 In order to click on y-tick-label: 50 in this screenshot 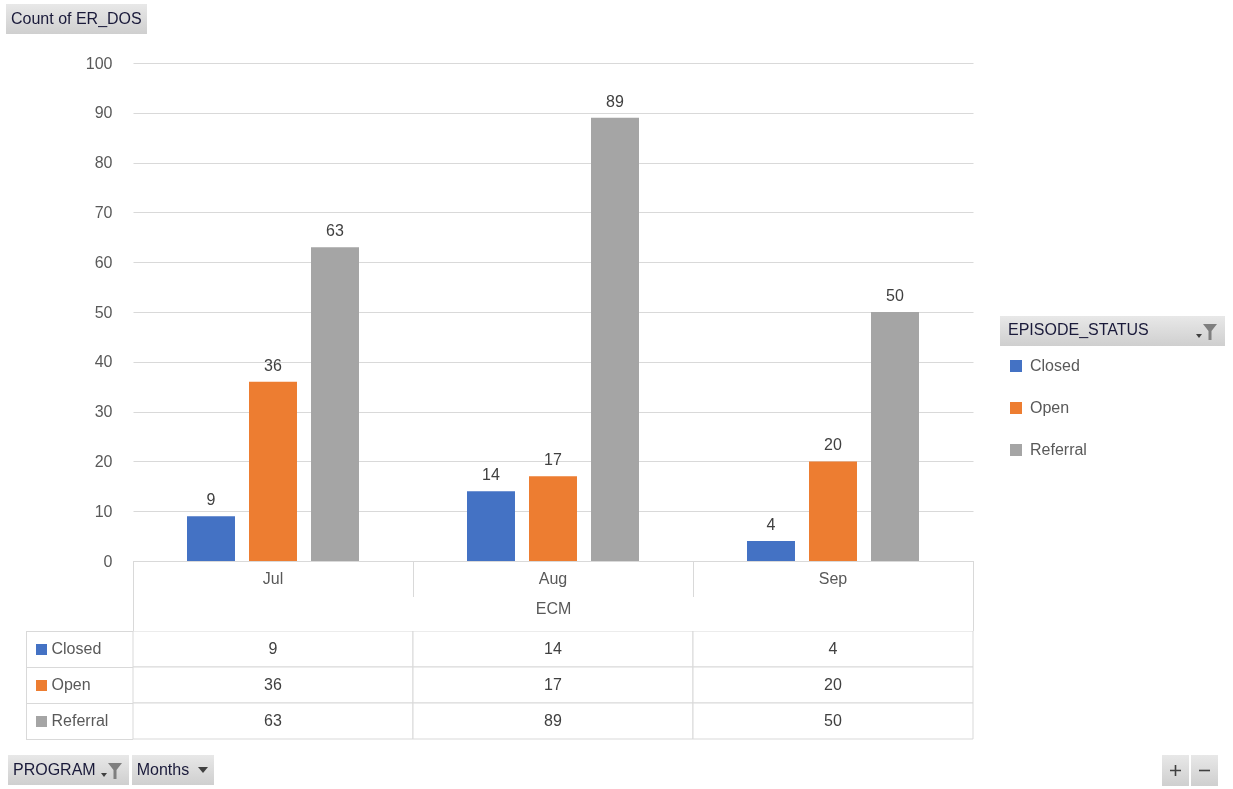, I will do `click(103, 312)`.